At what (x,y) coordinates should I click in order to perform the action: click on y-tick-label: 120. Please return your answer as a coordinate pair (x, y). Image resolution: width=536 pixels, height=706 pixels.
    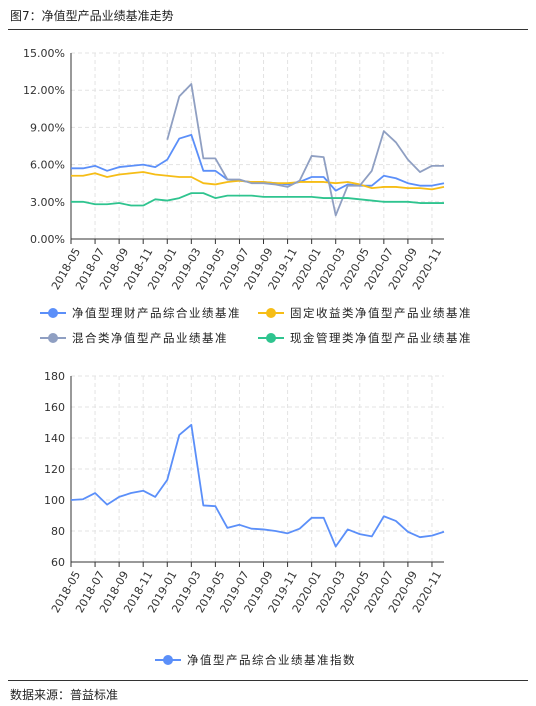
    Looking at the image, I should click on (54, 469).